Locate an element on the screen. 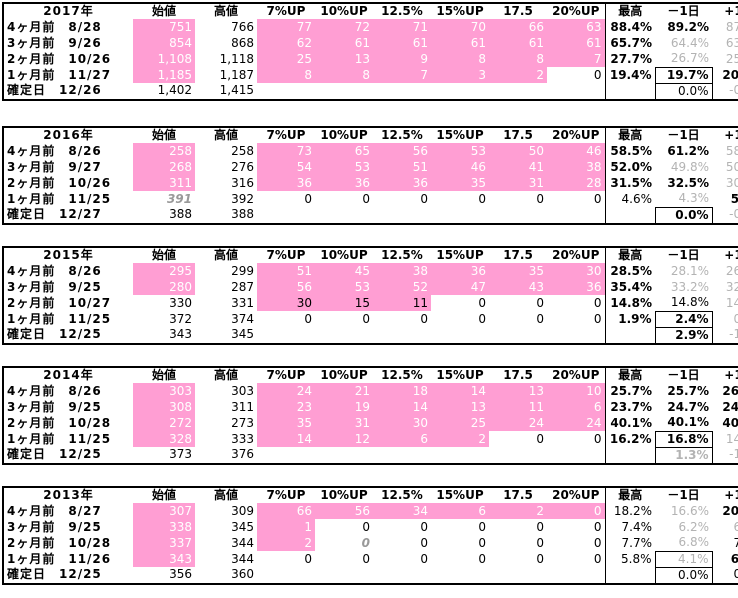 The width and height of the screenshot is (738, 598). plus1-day-cell: 6.2% is located at coordinates (725, 527).